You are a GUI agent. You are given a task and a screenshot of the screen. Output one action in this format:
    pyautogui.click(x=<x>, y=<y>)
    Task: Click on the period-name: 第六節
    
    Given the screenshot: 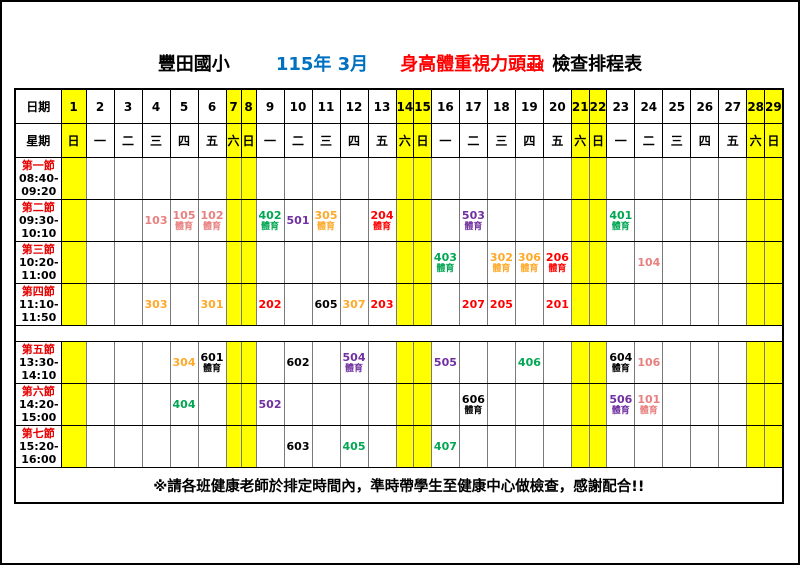 What is the action you would take?
    pyautogui.click(x=38, y=391)
    